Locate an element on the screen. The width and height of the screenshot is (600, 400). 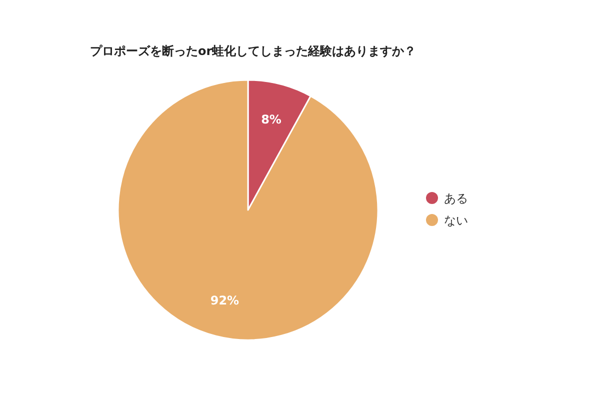
legend-label: ある is located at coordinates (456, 199).